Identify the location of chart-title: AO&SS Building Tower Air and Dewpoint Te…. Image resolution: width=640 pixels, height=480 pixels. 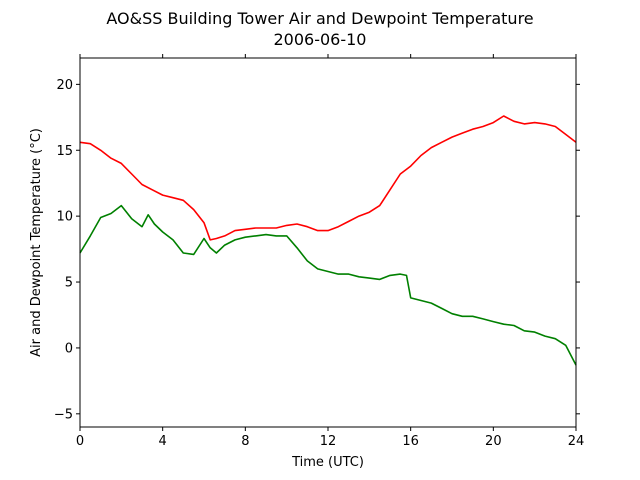
(319, 18).